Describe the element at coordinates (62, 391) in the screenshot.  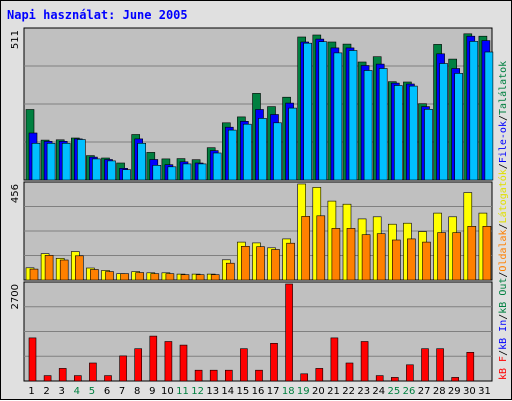
I see `x-tick-label-day-3: 3` at that location.